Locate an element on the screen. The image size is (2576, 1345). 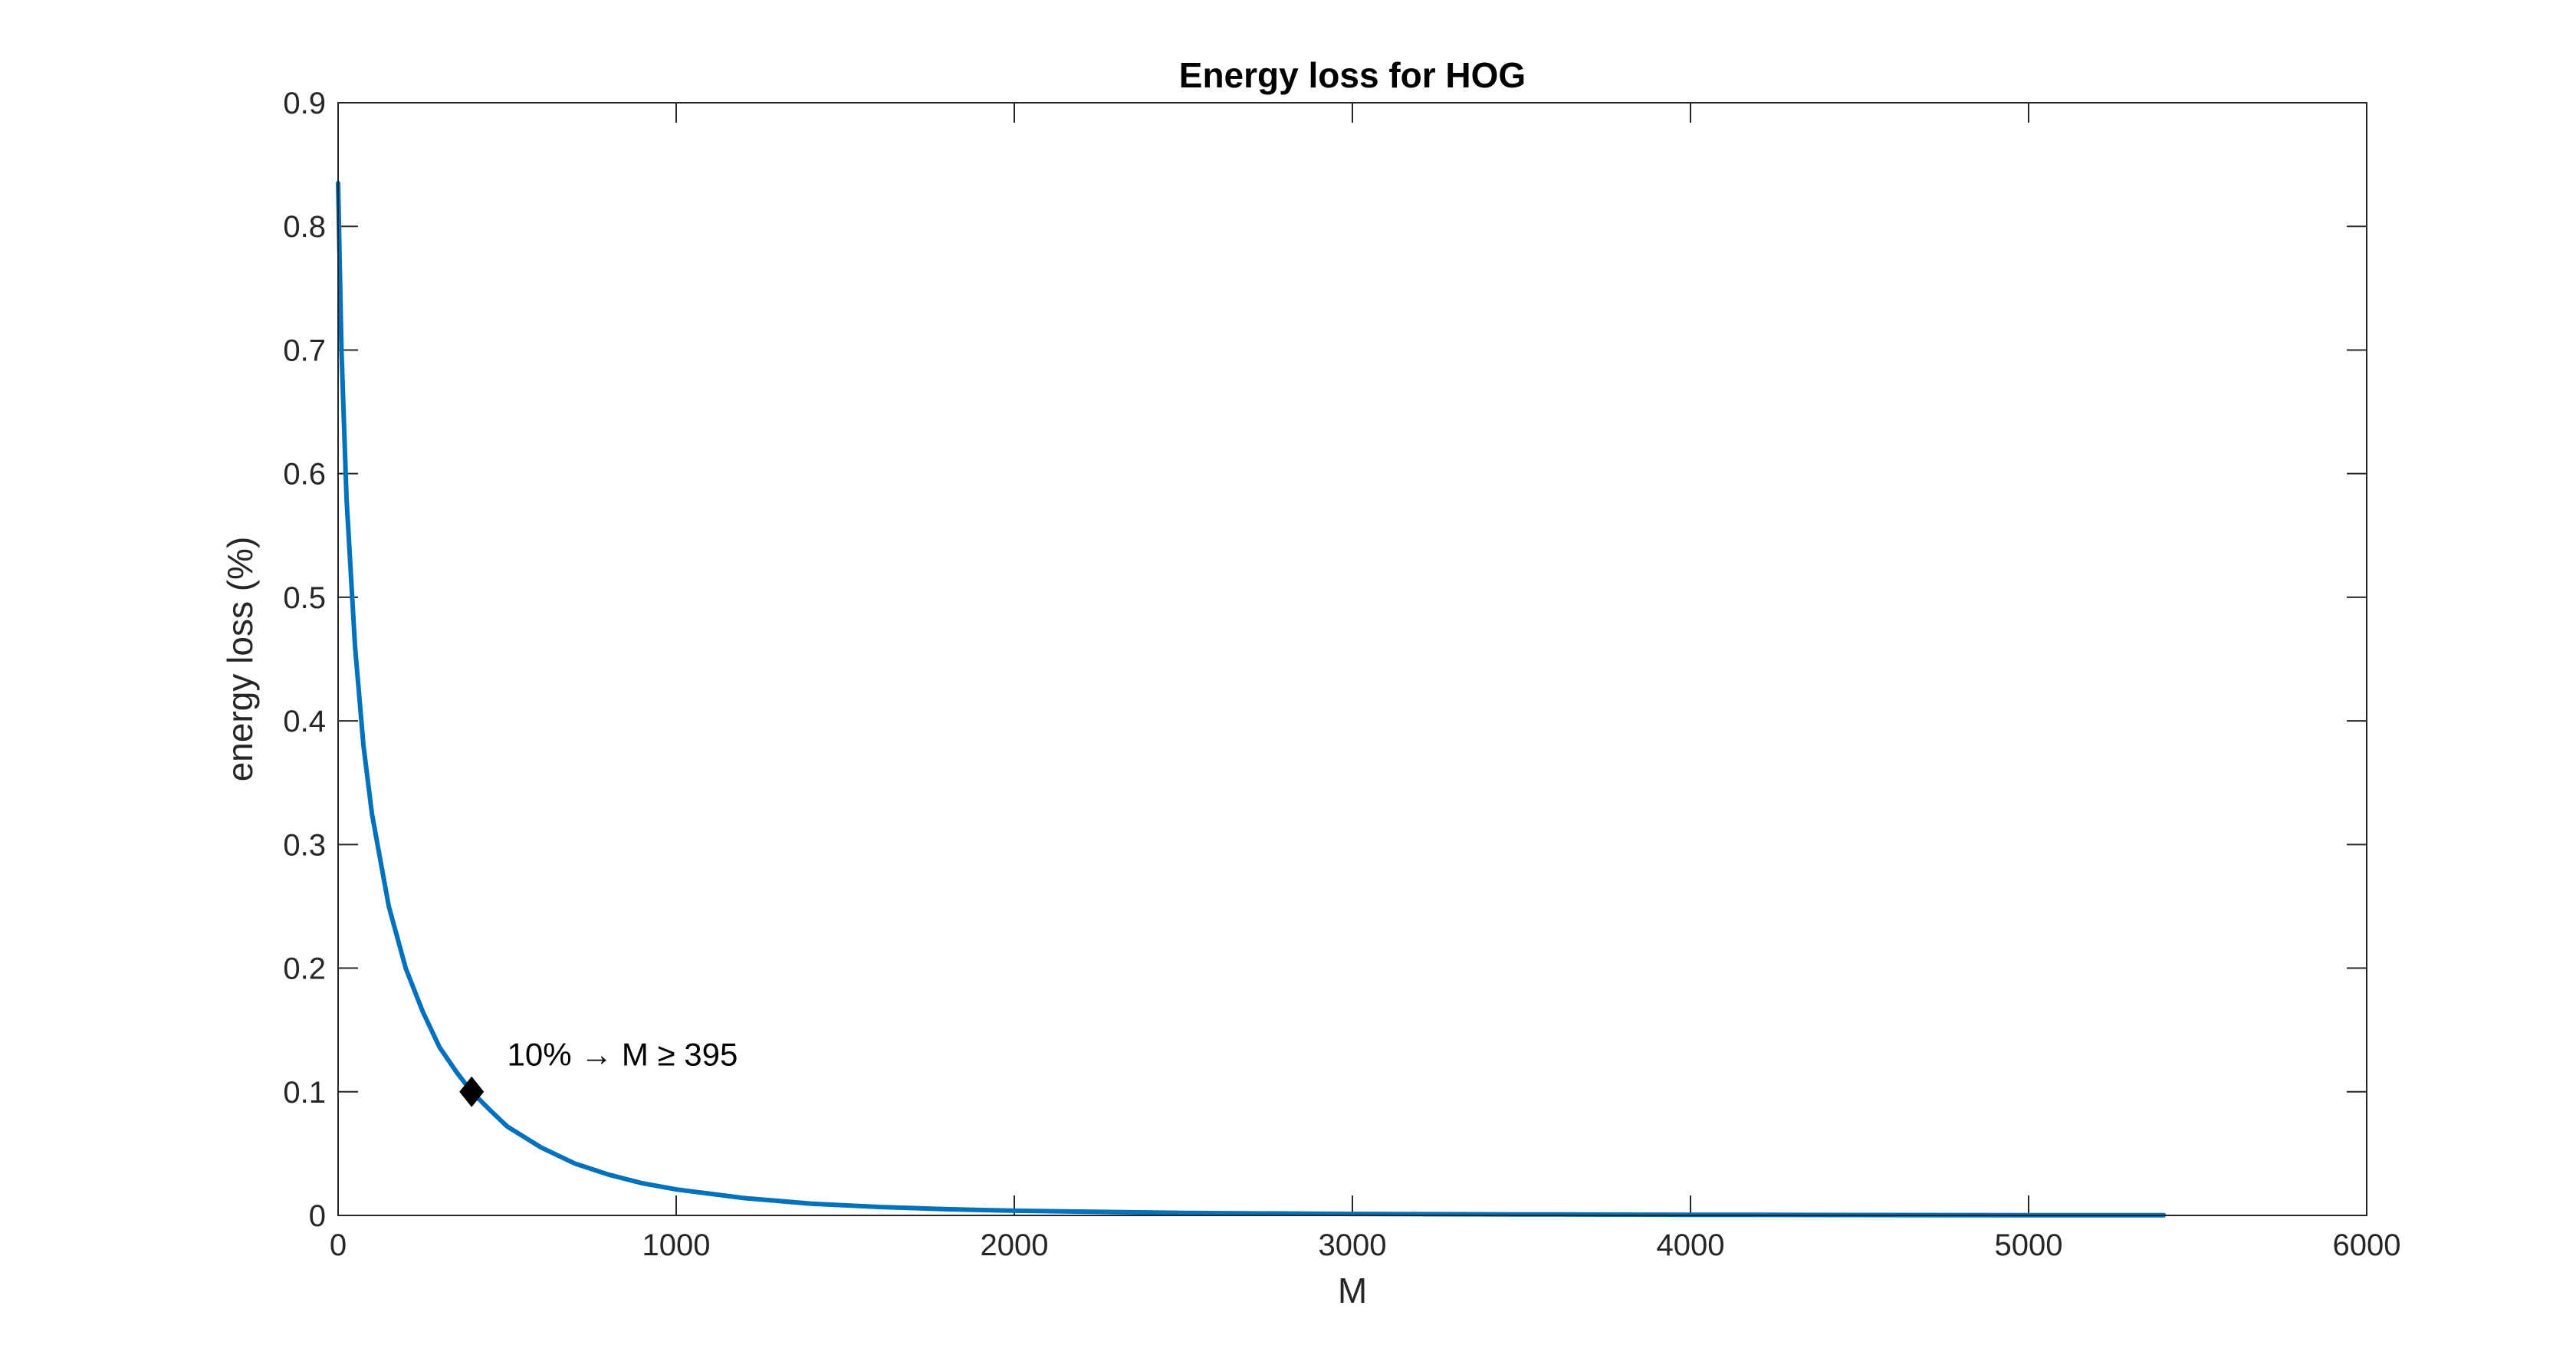
y-tick-label: 0.8 is located at coordinates (304, 227).